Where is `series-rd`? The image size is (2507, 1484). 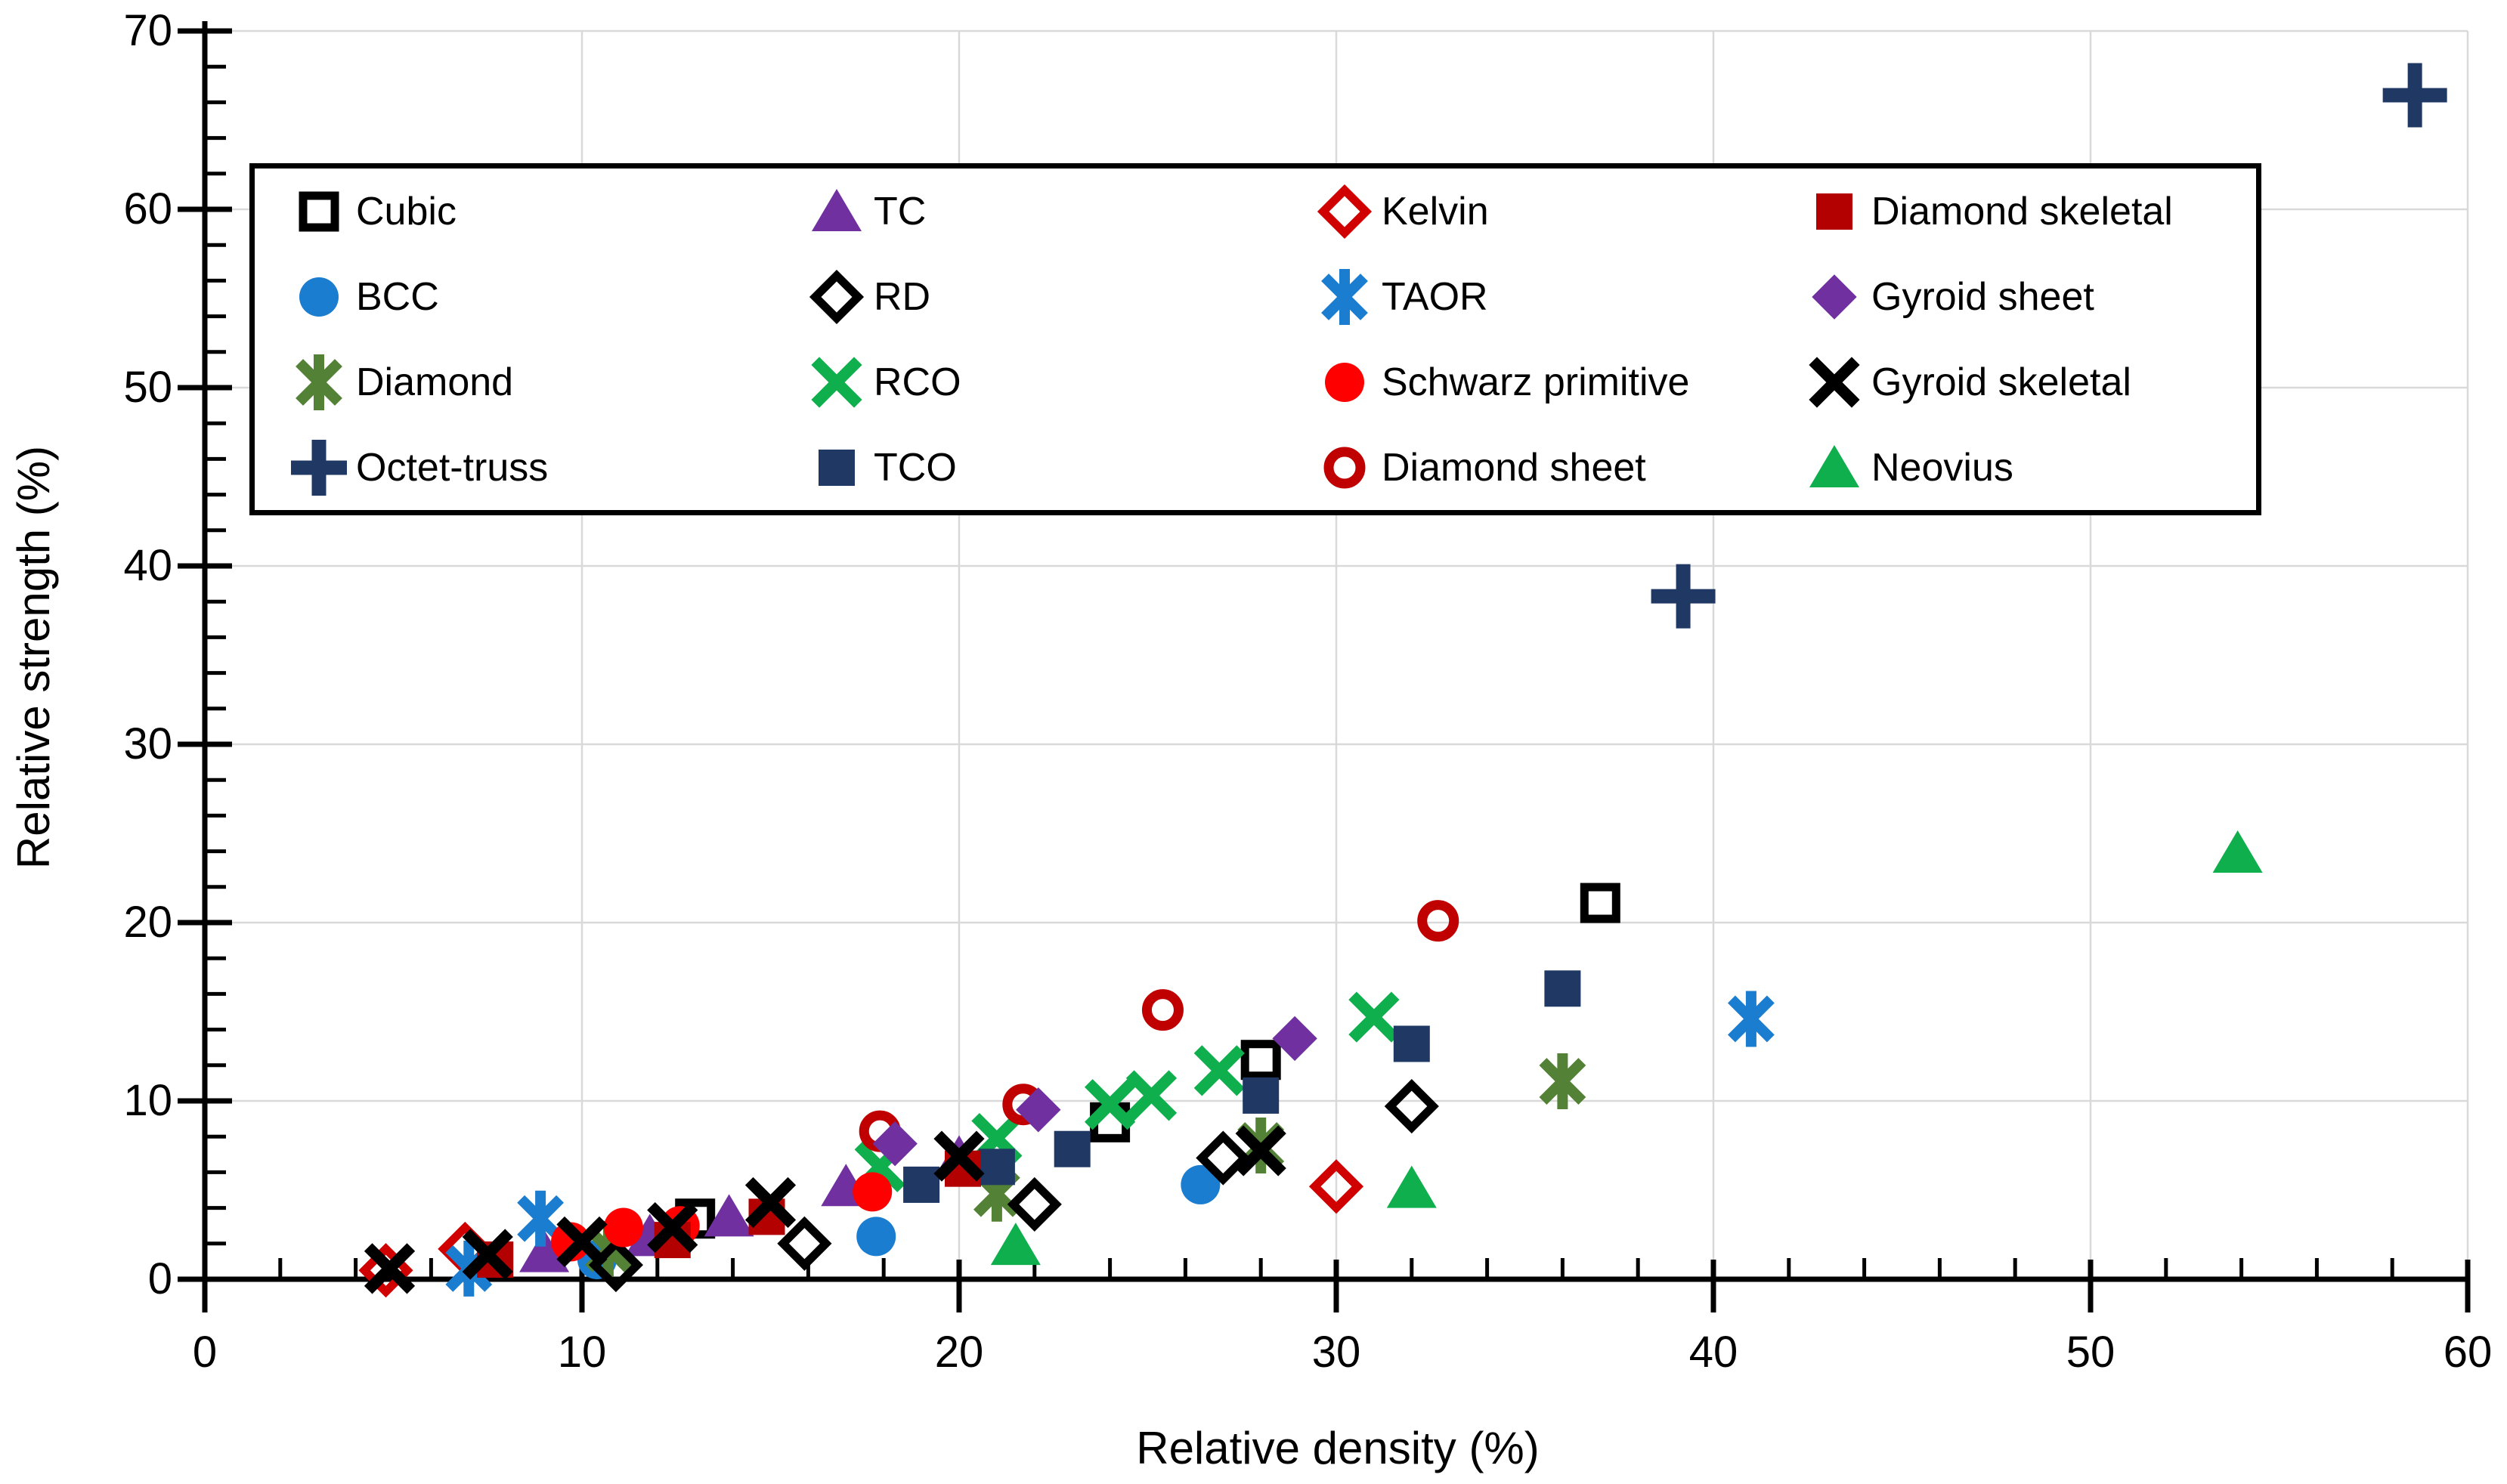
series-rd is located at coordinates (1013, 1186).